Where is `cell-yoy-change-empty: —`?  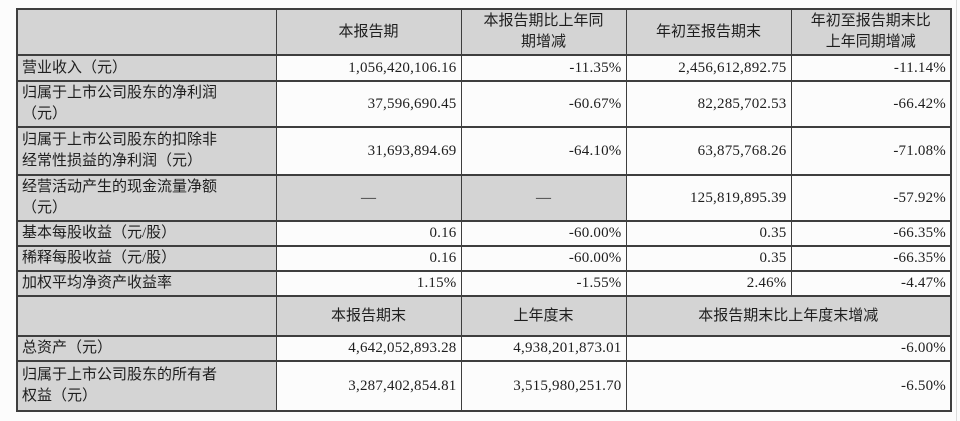
cell-yoy-change-empty: — is located at coordinates (543, 198).